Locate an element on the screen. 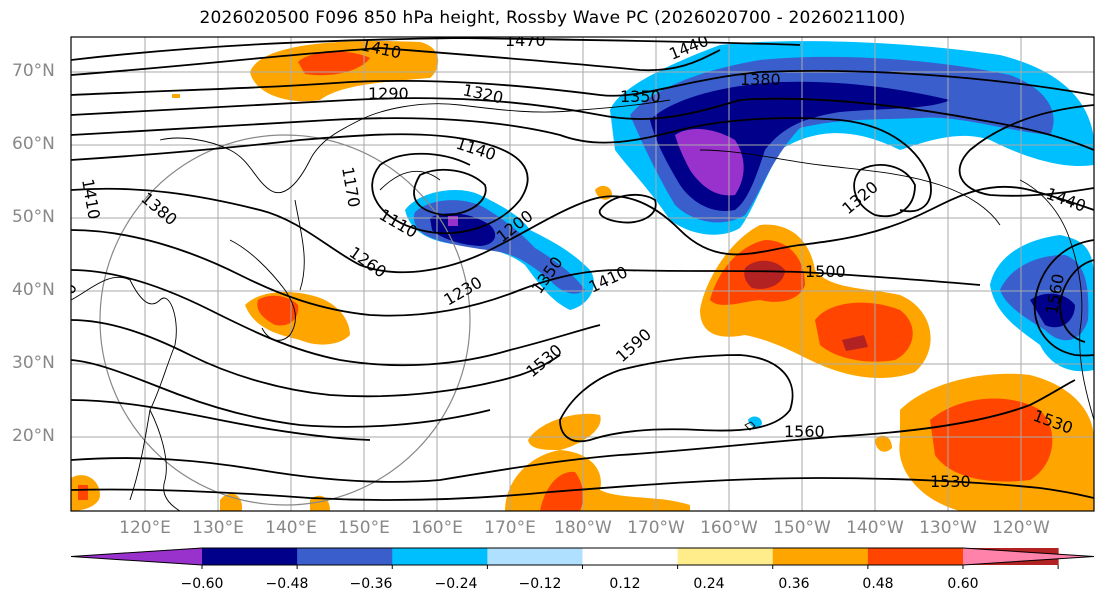 This screenshot has width=1105, height=604. colorbar-tick-label: −0.36 is located at coordinates (371, 584).